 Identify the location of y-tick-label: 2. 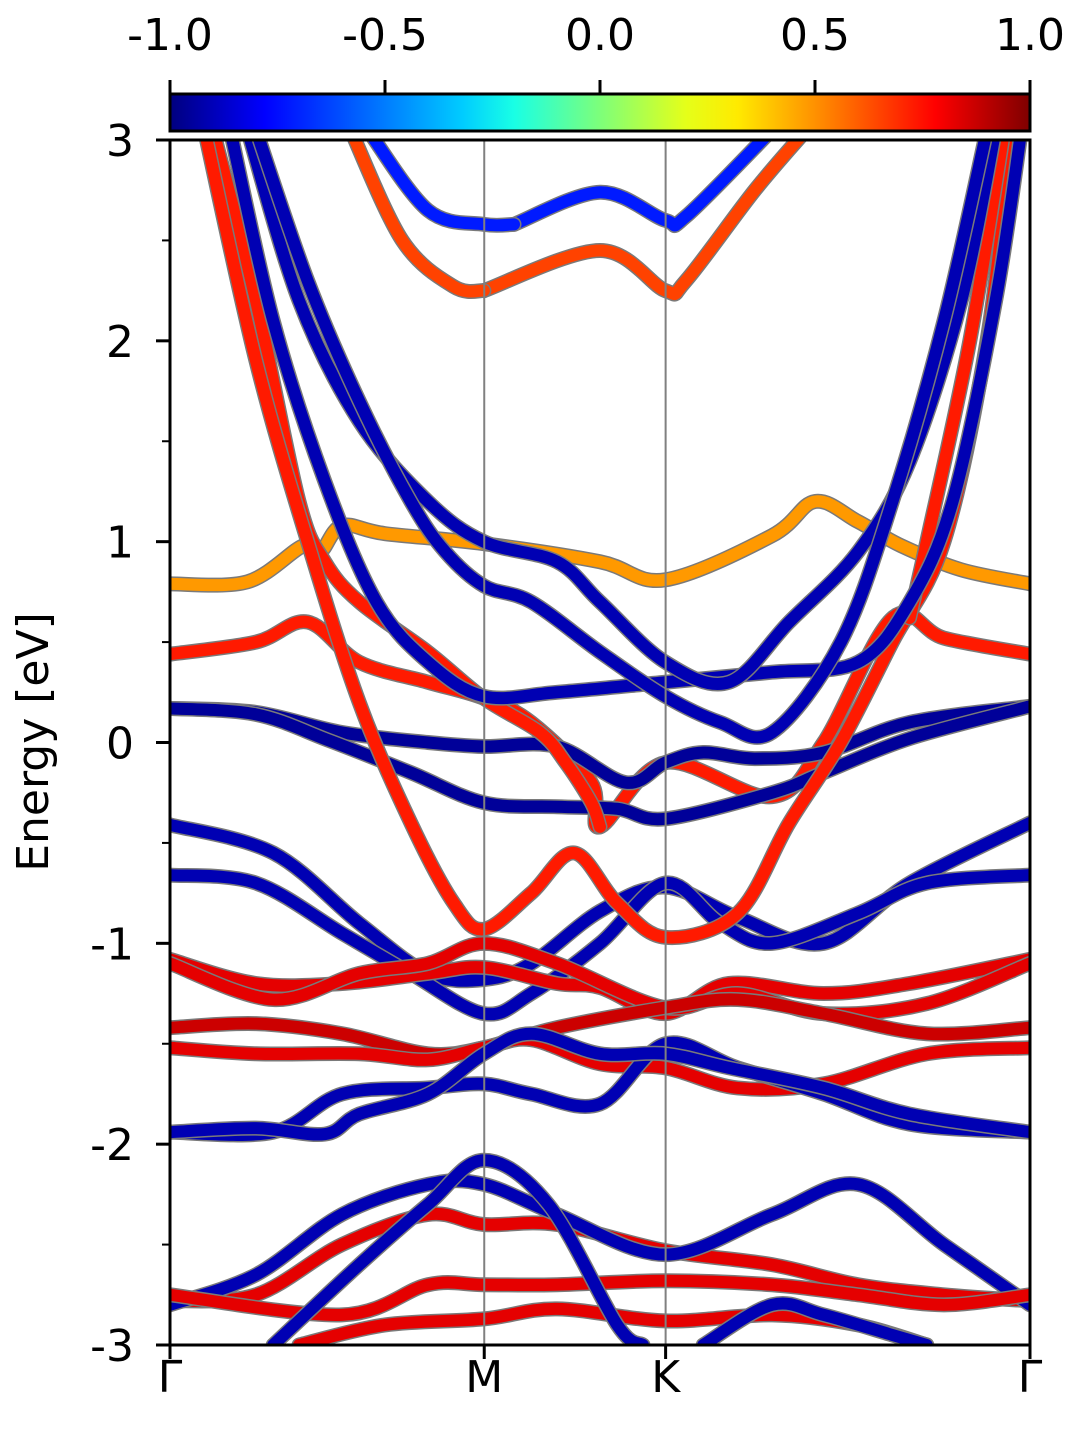
(120, 342).